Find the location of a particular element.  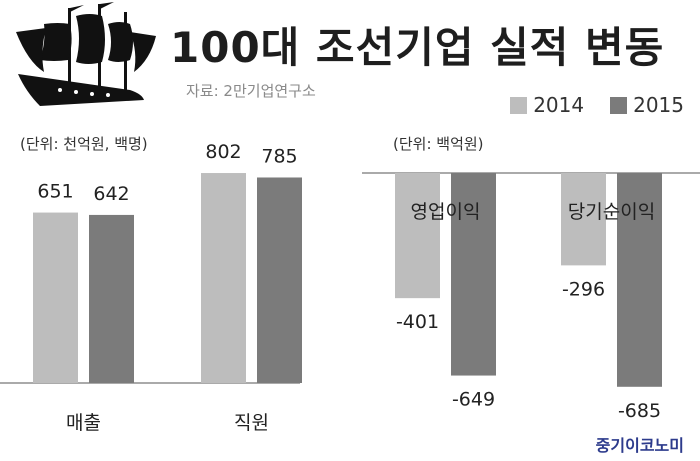

brand-logo-text: 중기이코노미 is located at coordinates (639, 445).